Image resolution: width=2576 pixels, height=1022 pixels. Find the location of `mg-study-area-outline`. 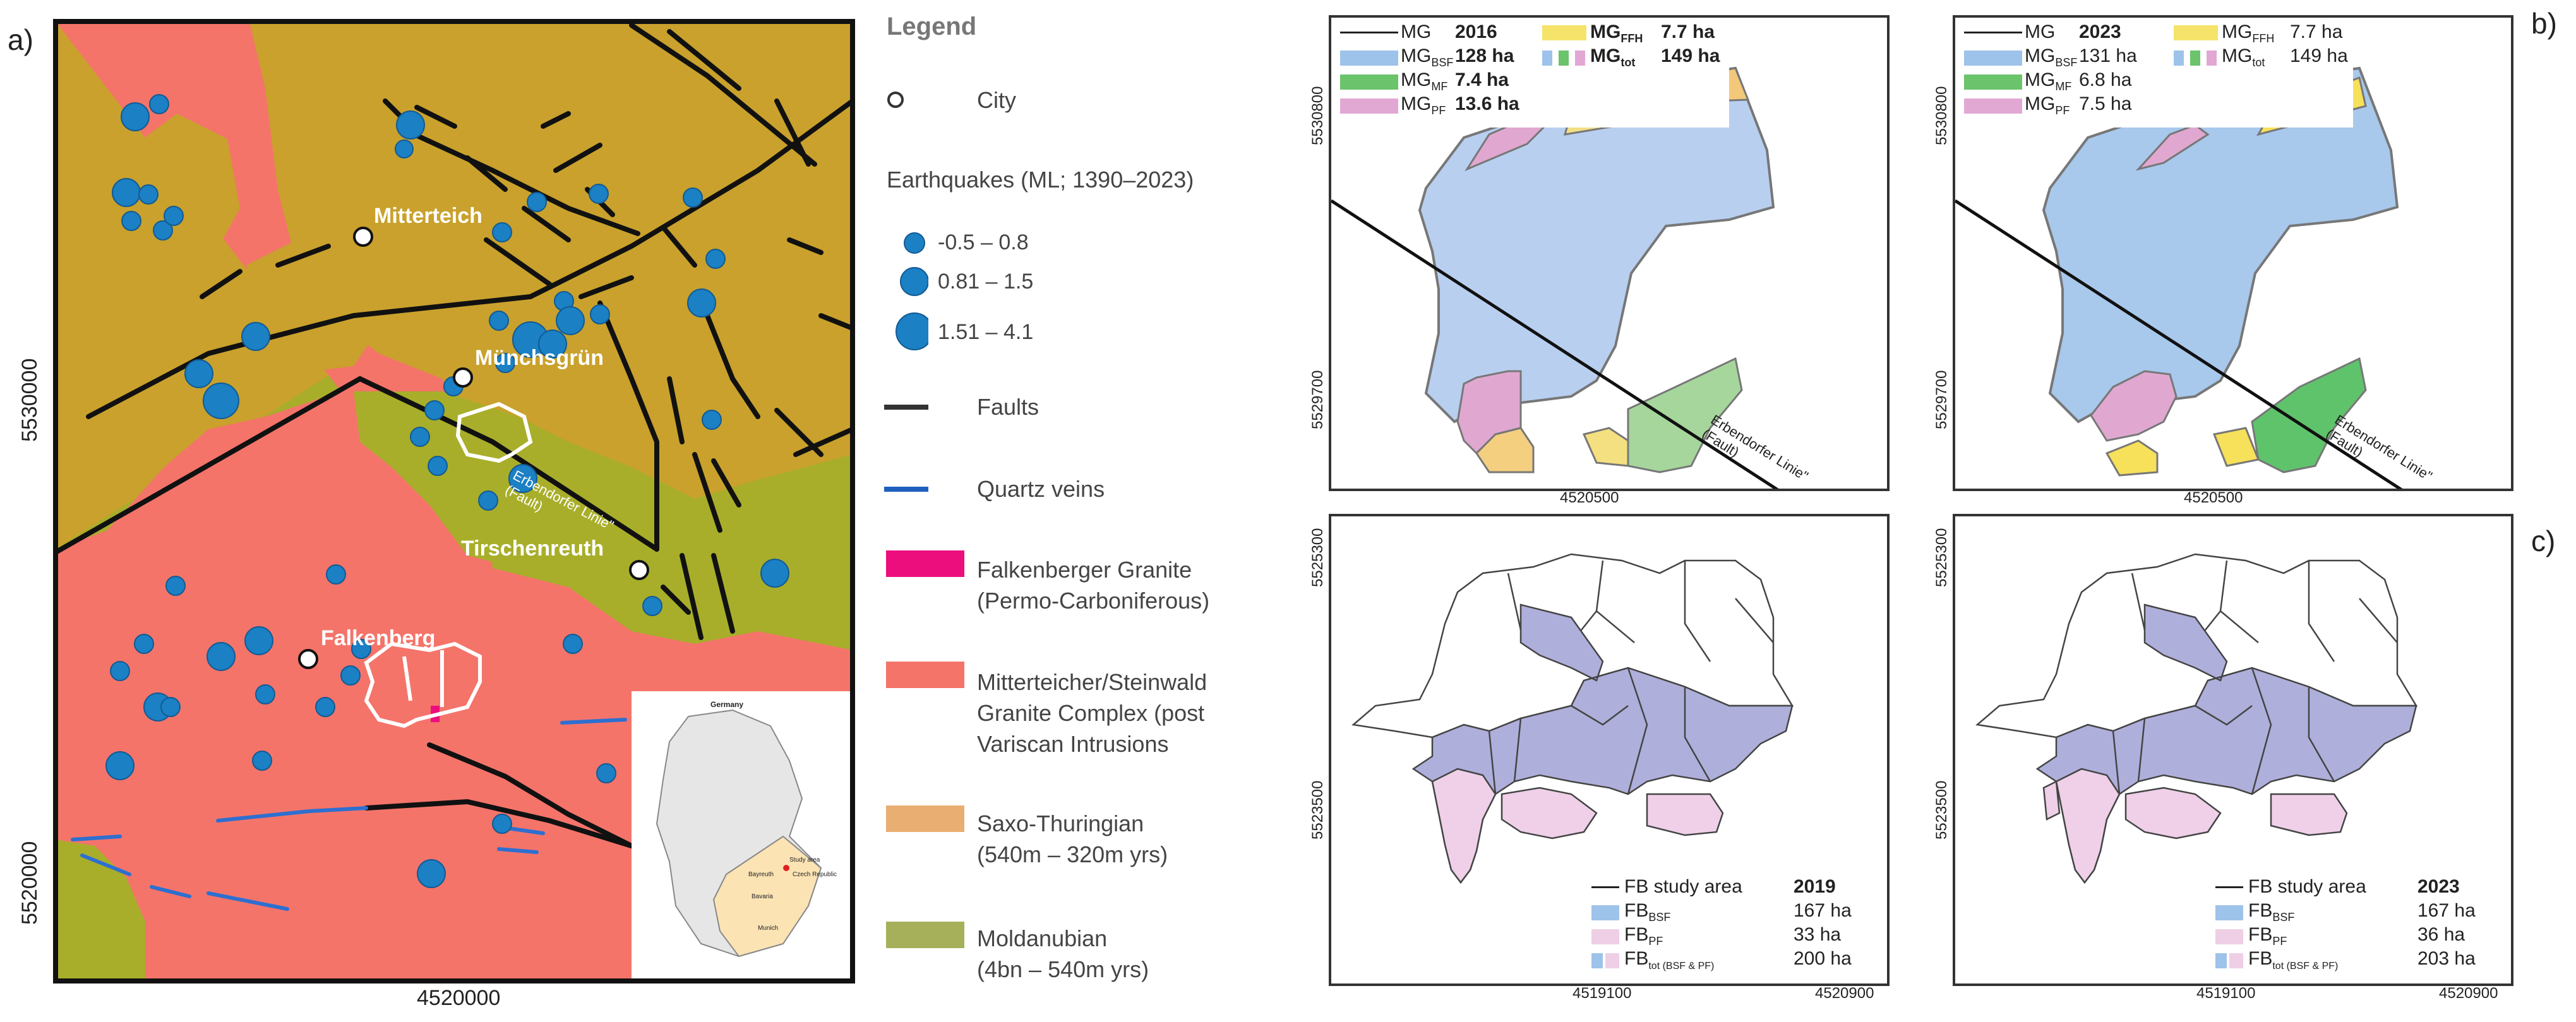

mg-study-area-outline is located at coordinates (494, 432).